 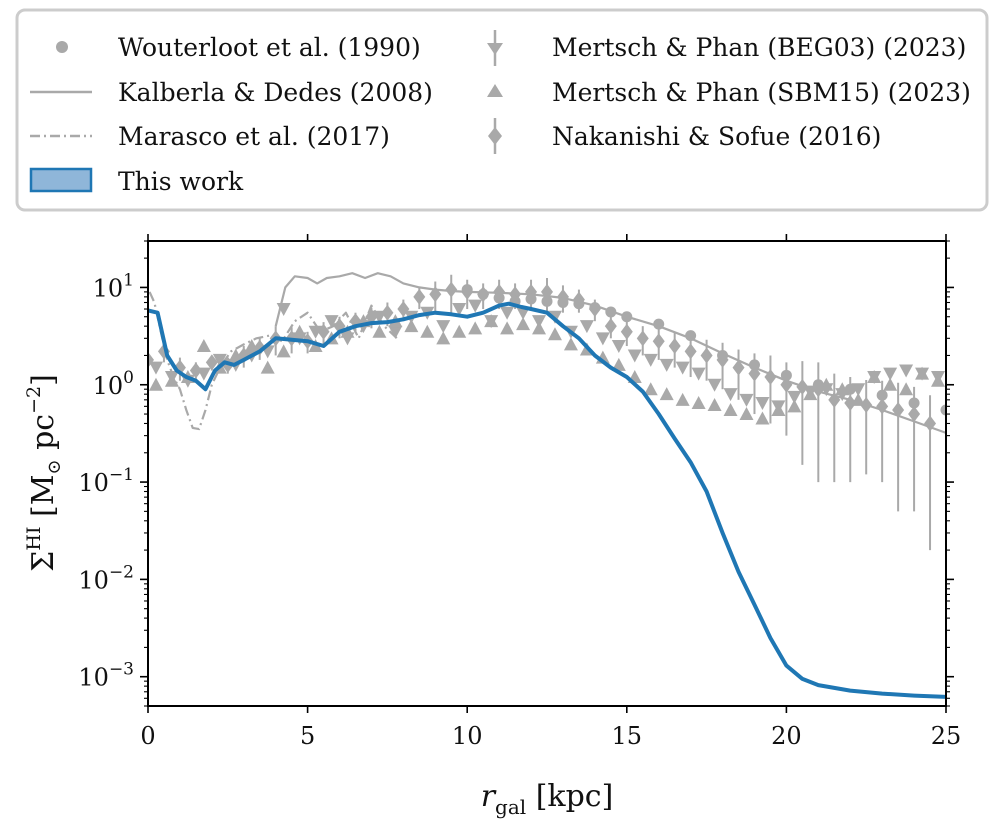 What do you see at coordinates (716, 136) in the screenshot?
I see `legend-label-nakanishi: Nakanishi & Sofue (2016)` at bounding box center [716, 136].